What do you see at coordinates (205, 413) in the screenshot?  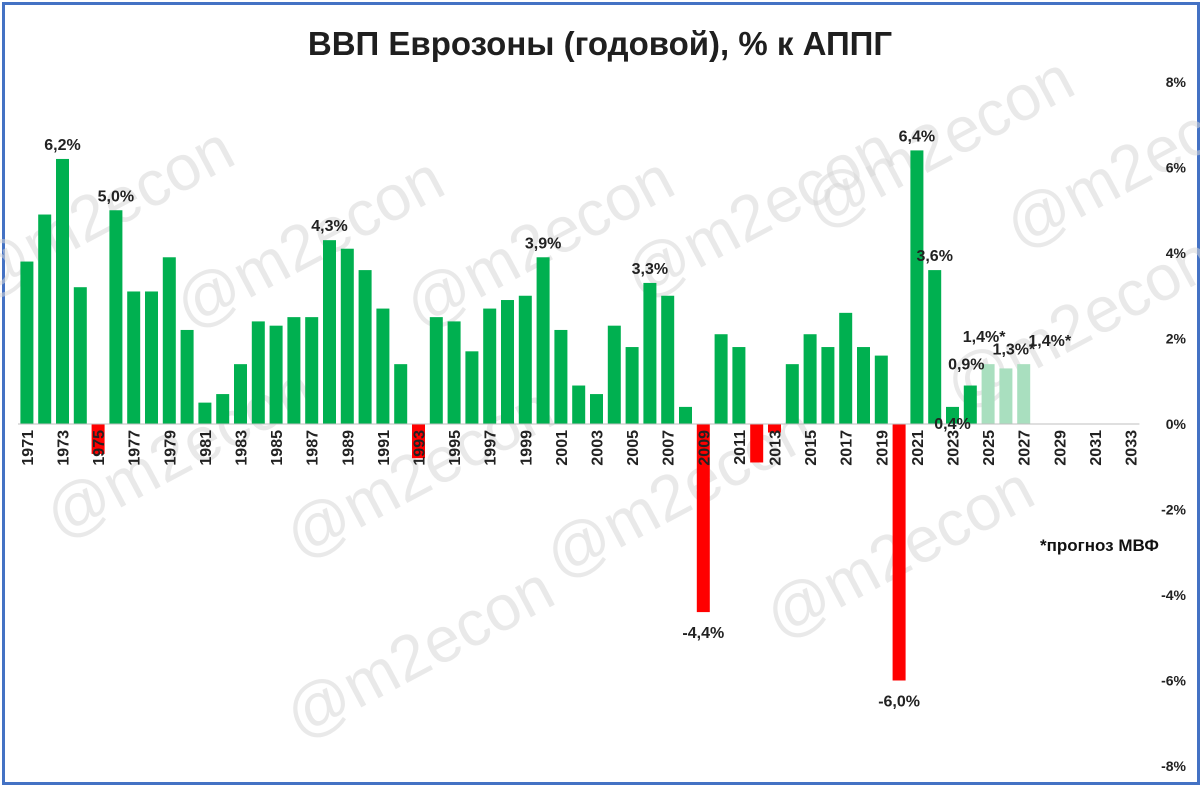 I see `bar-1981` at bounding box center [205, 413].